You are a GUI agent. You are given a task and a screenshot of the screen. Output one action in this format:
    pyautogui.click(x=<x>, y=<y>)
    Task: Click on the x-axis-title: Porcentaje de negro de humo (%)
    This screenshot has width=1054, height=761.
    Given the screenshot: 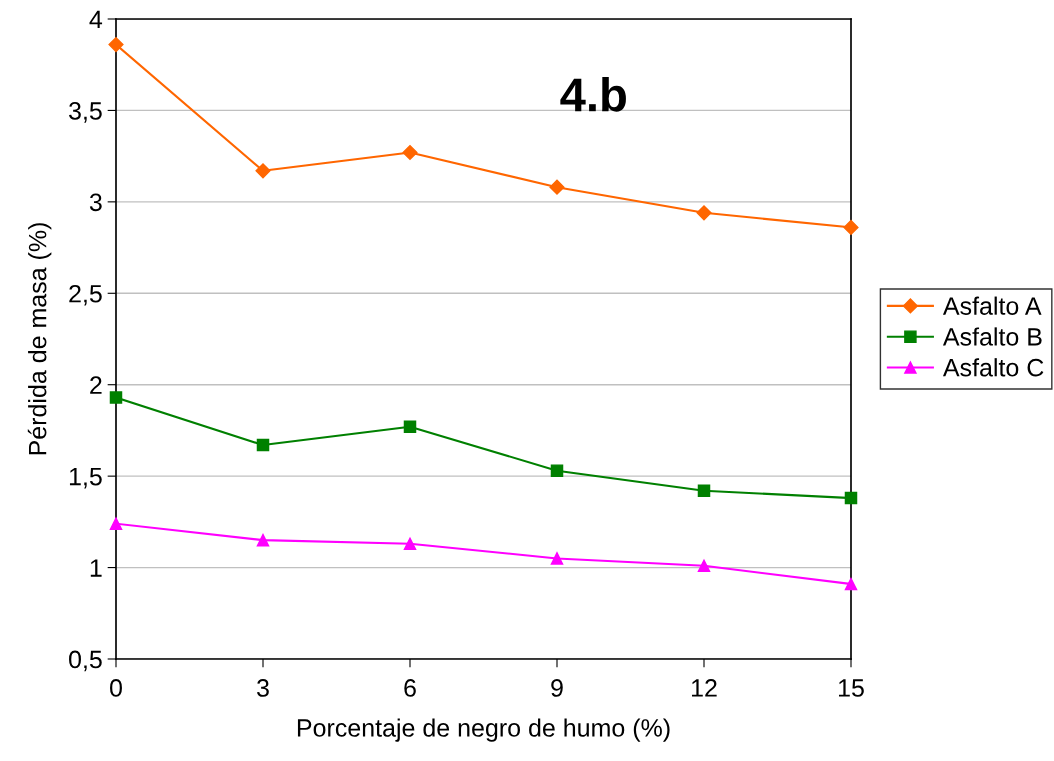 What is the action you would take?
    pyautogui.click(x=483, y=730)
    